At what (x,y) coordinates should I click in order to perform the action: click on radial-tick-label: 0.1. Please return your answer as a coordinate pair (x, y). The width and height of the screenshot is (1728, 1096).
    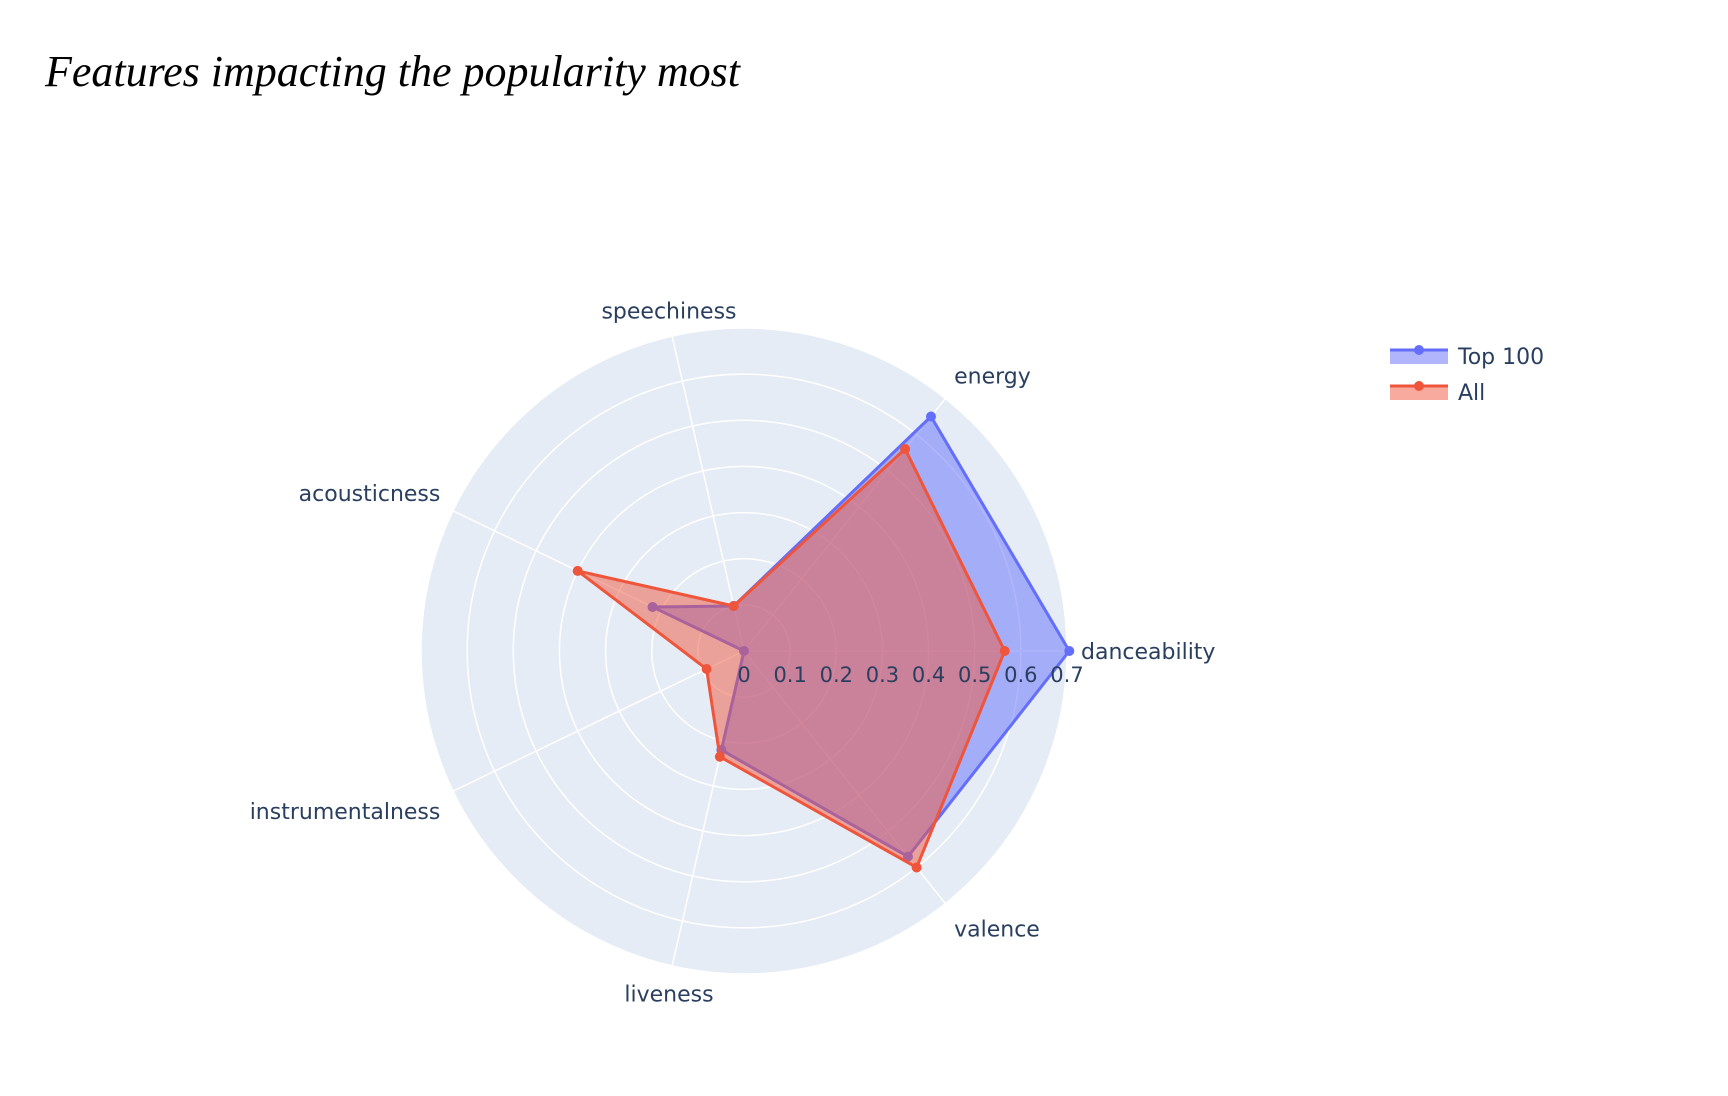
    Looking at the image, I should click on (789, 675).